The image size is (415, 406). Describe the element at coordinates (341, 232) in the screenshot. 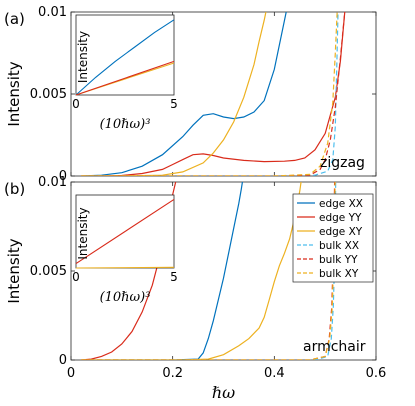

I see `legend-label: edge XY` at that location.